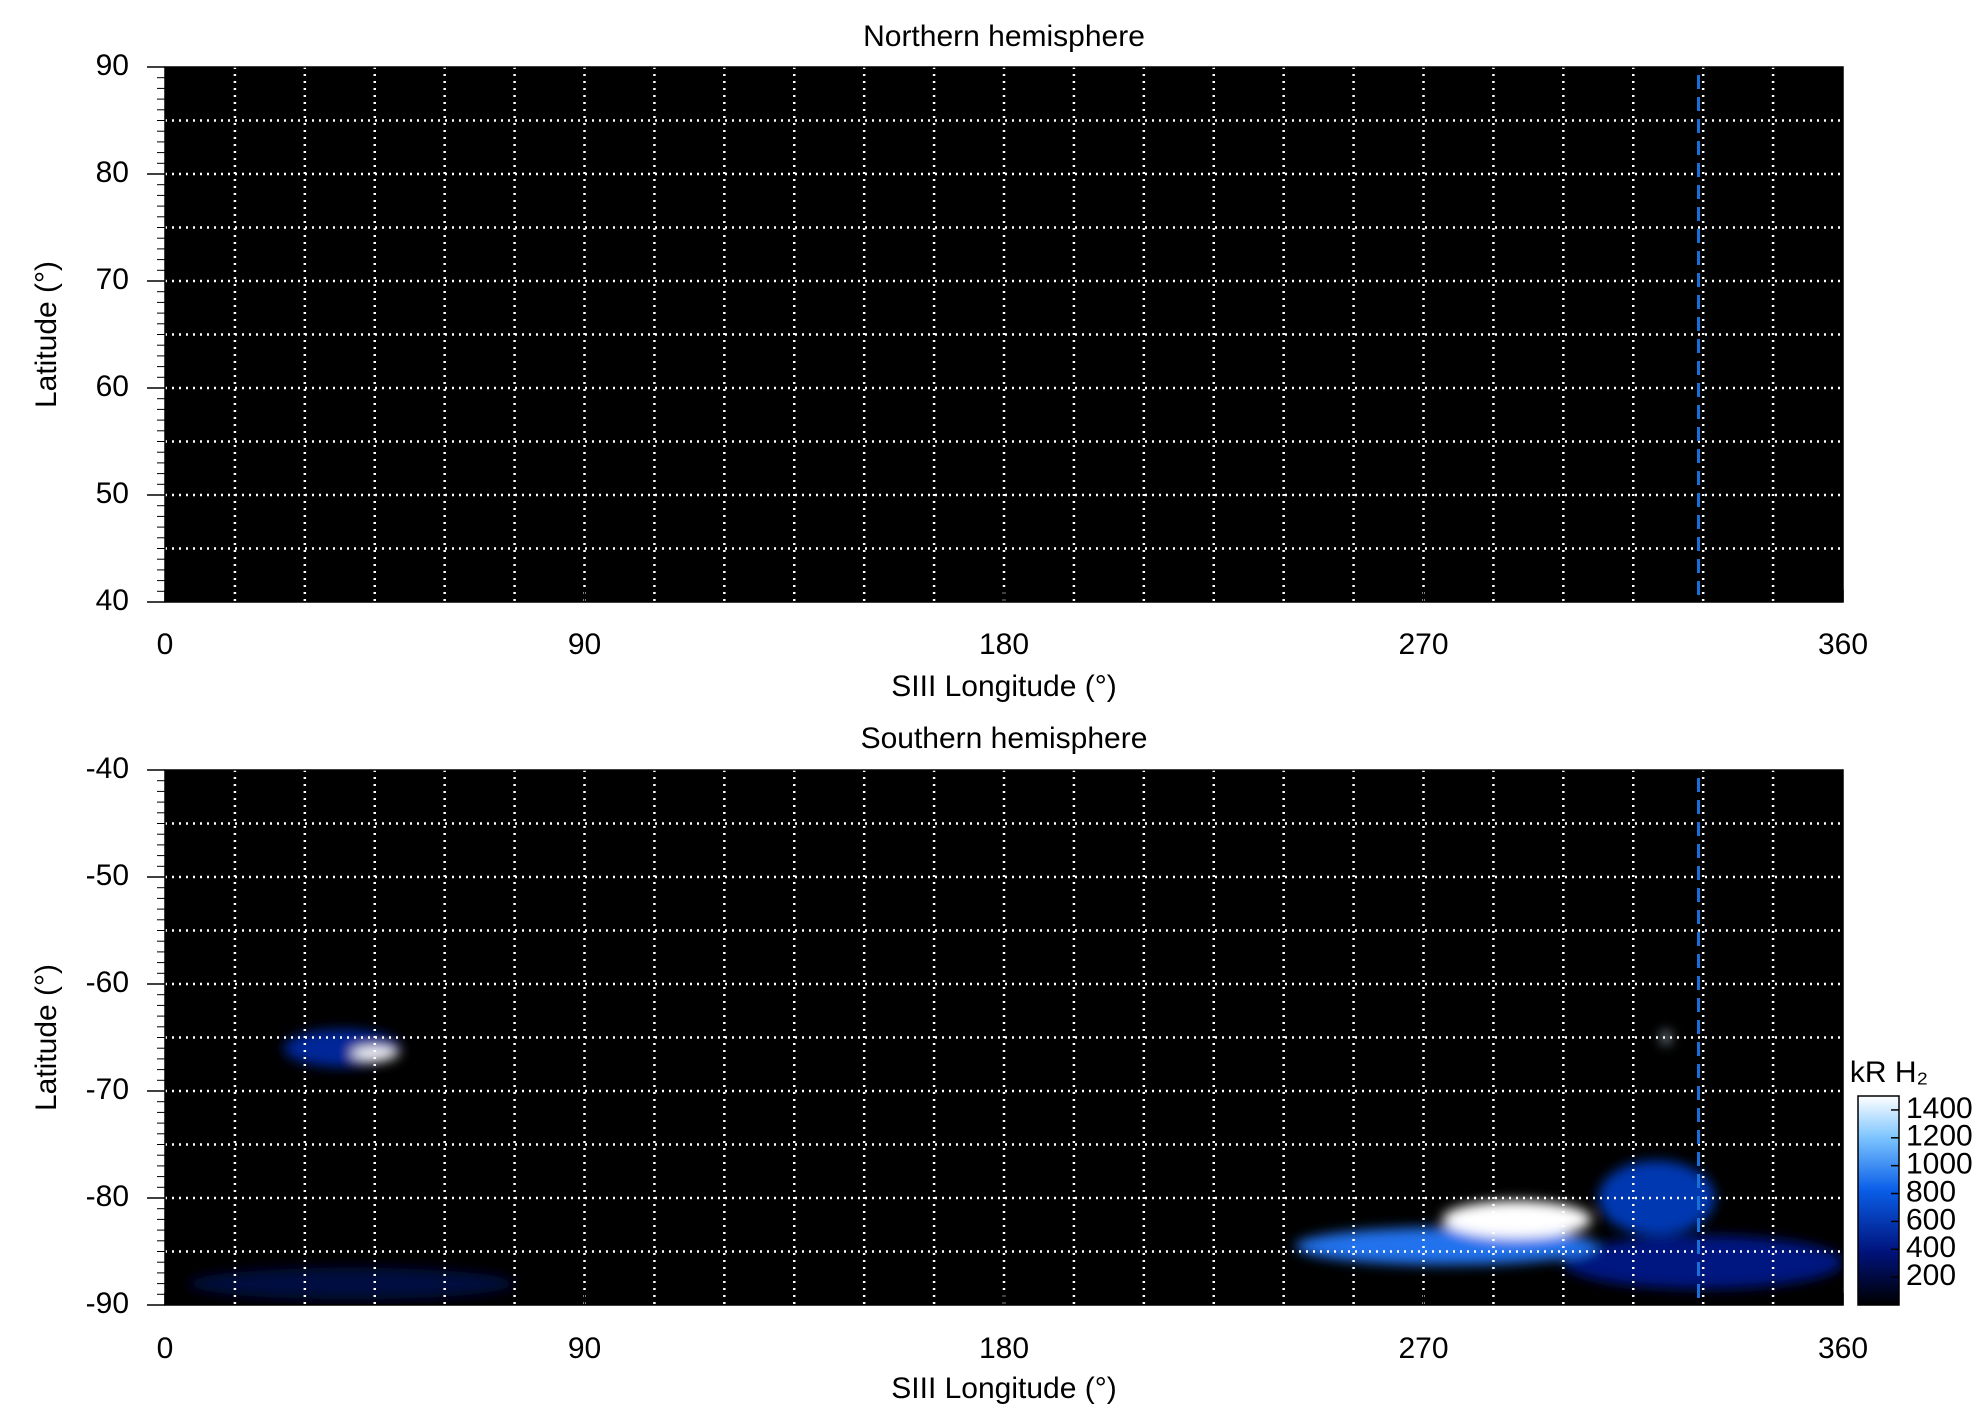 The image size is (1983, 1423). Describe the element at coordinates (107, 1303) in the screenshot. I see `y-tick-label: -90` at that location.